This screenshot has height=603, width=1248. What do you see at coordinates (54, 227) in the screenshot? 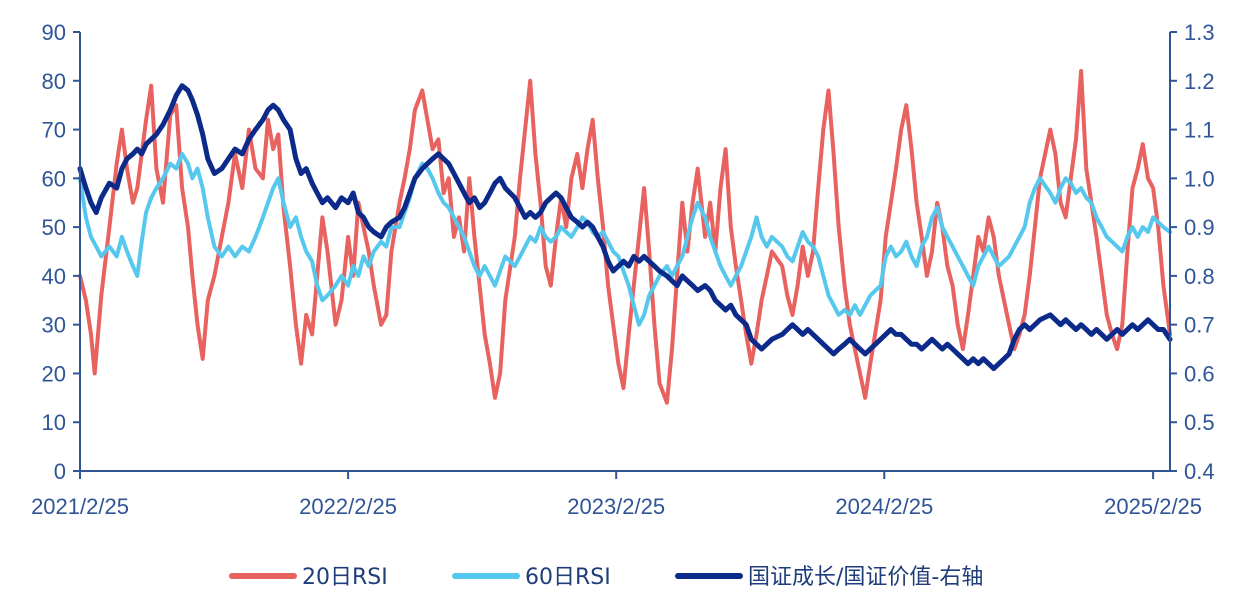
I see `y-left-tick-label: 50` at bounding box center [54, 227].